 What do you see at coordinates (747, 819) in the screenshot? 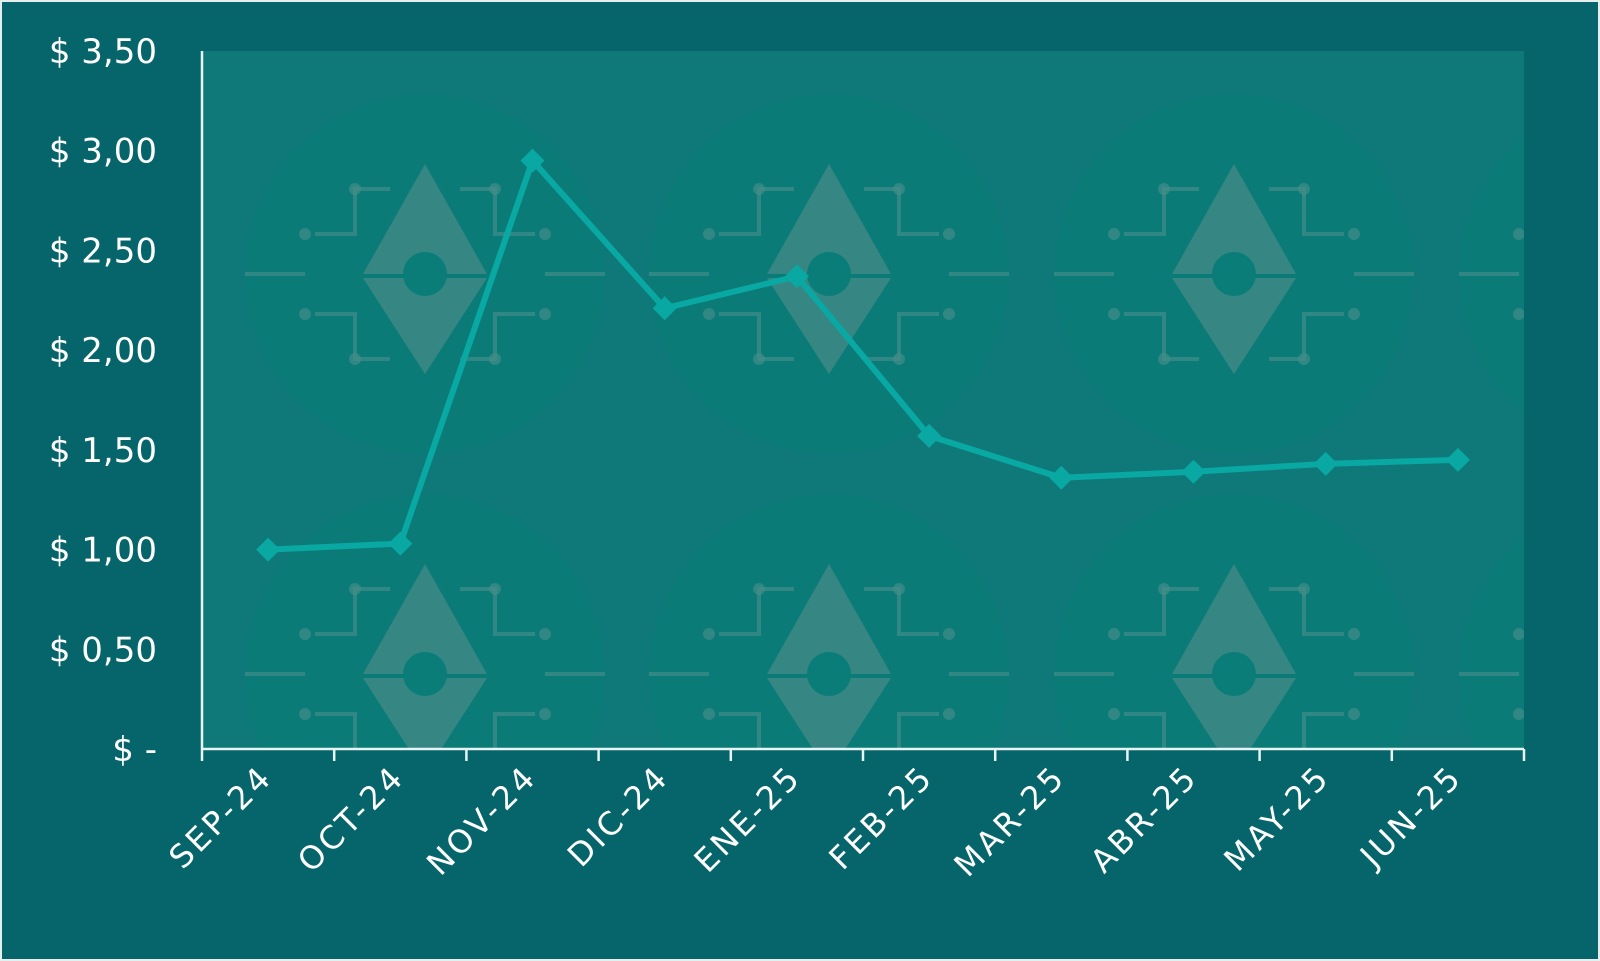
I see `x-tick-label: ENE-25` at bounding box center [747, 819].